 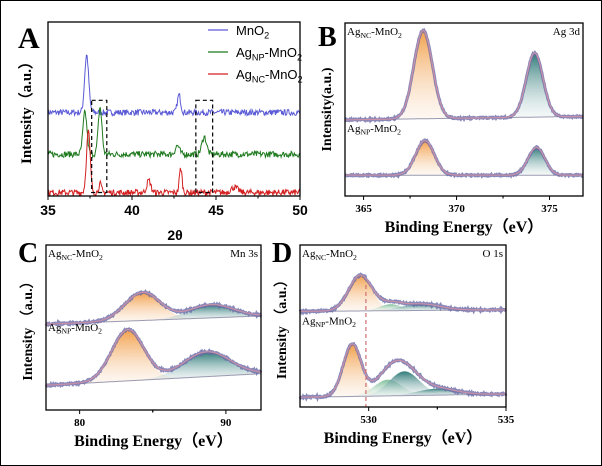 I want to click on panel-letter: C, so click(x=28, y=253).